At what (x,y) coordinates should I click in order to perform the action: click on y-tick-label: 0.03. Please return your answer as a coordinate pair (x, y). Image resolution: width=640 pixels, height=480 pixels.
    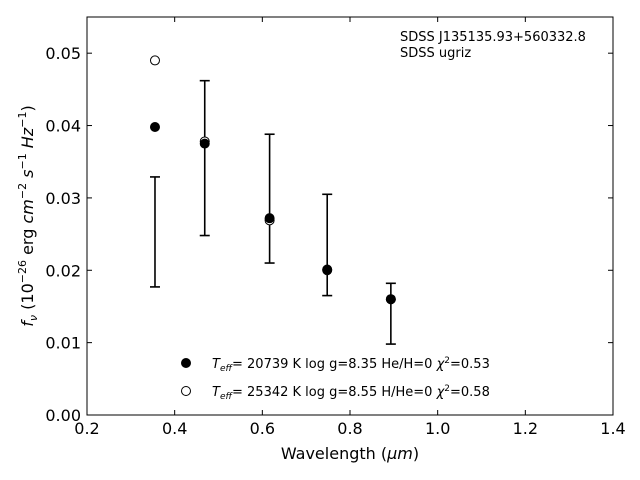
    Looking at the image, I should click on (63, 198).